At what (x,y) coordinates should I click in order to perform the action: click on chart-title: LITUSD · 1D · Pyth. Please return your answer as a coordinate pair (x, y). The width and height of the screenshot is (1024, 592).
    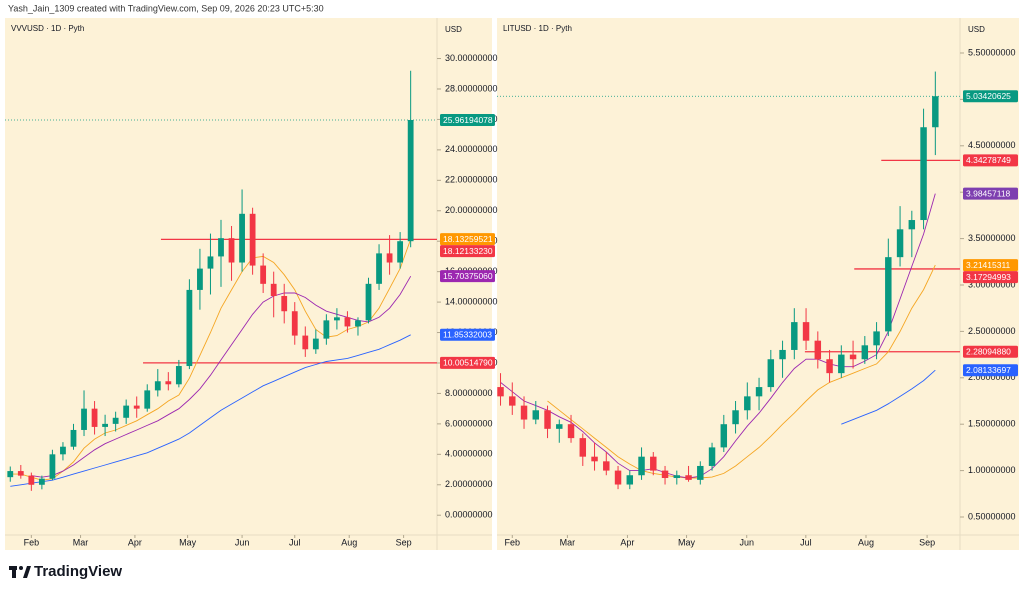
    Looking at the image, I should click on (537, 28).